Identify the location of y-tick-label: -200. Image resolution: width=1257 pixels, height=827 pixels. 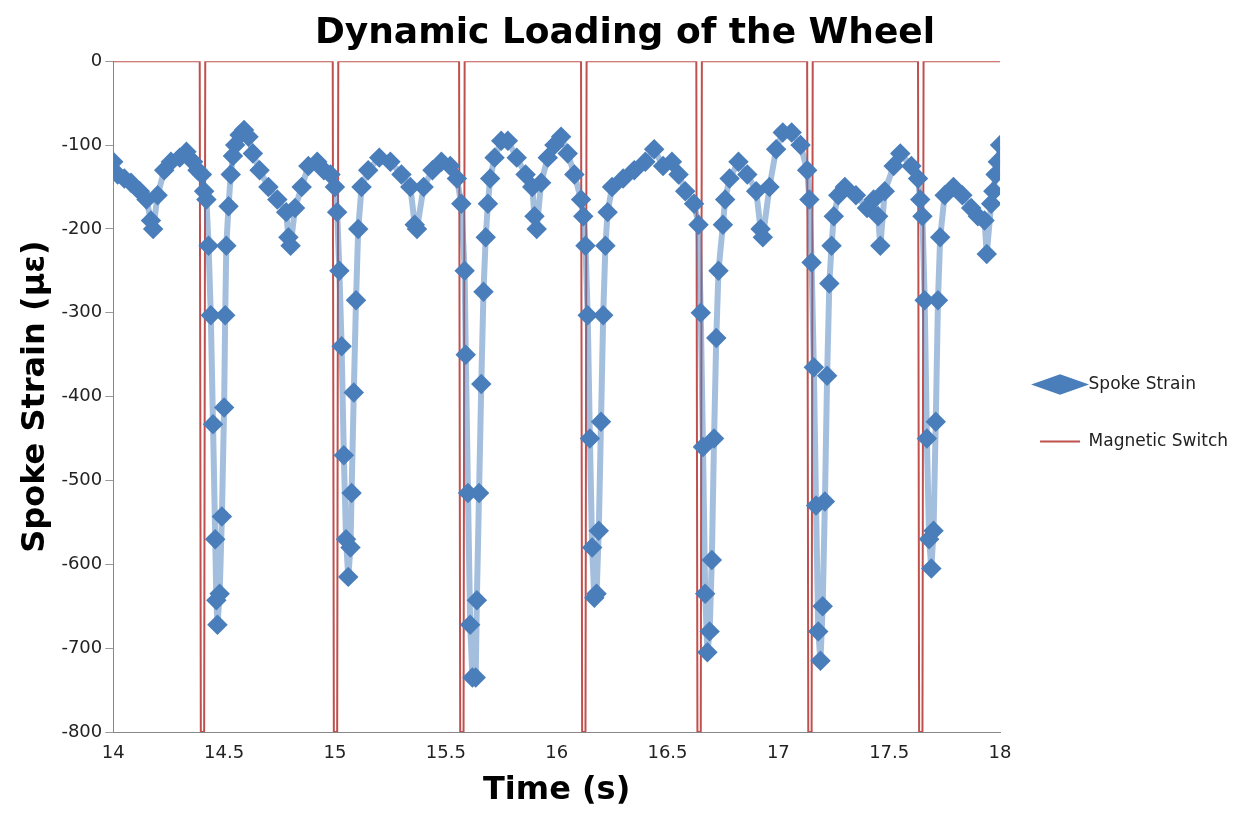
(82, 227).